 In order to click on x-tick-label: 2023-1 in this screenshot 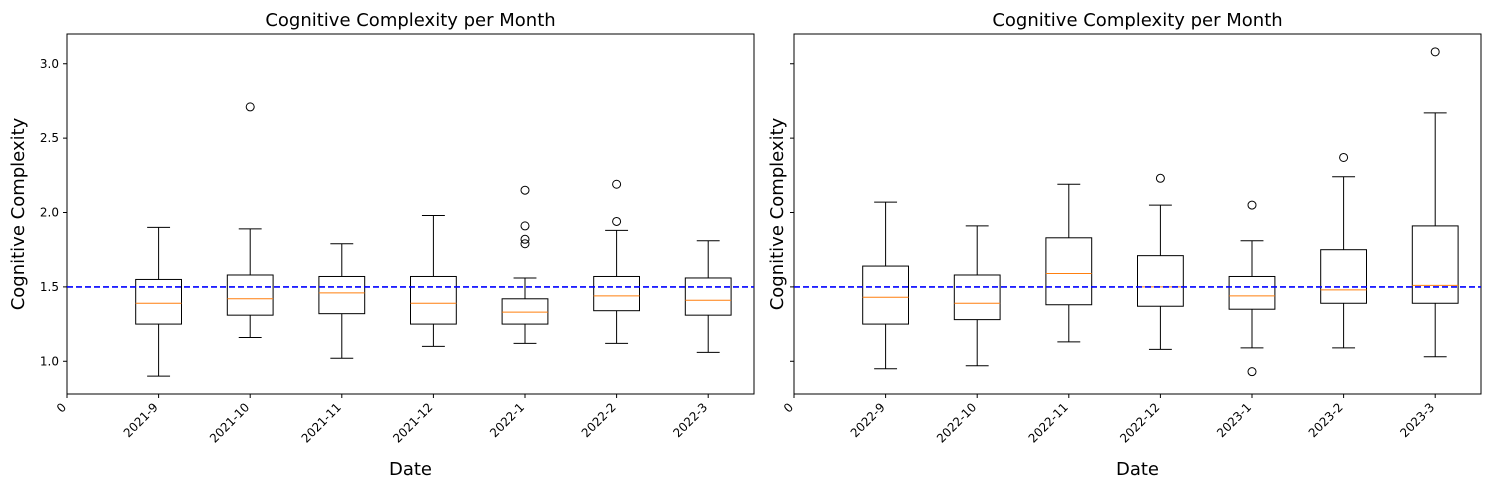, I will do `click(1234, 420)`.